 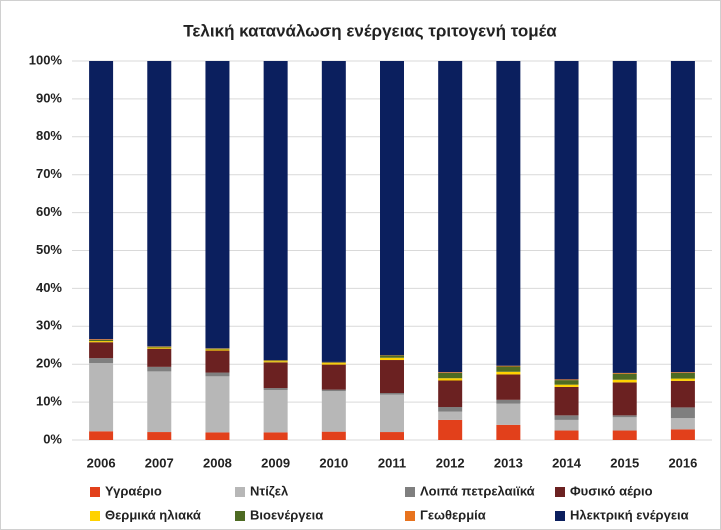 I want to click on x-tick-label: 2007, so click(x=159, y=462).